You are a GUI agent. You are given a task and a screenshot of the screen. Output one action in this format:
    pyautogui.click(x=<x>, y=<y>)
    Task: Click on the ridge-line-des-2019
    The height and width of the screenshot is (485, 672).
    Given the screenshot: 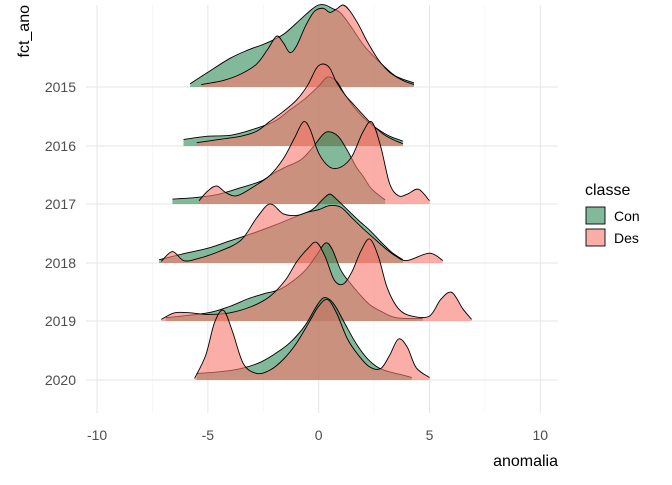 What is the action you would take?
    pyautogui.click(x=316, y=279)
    